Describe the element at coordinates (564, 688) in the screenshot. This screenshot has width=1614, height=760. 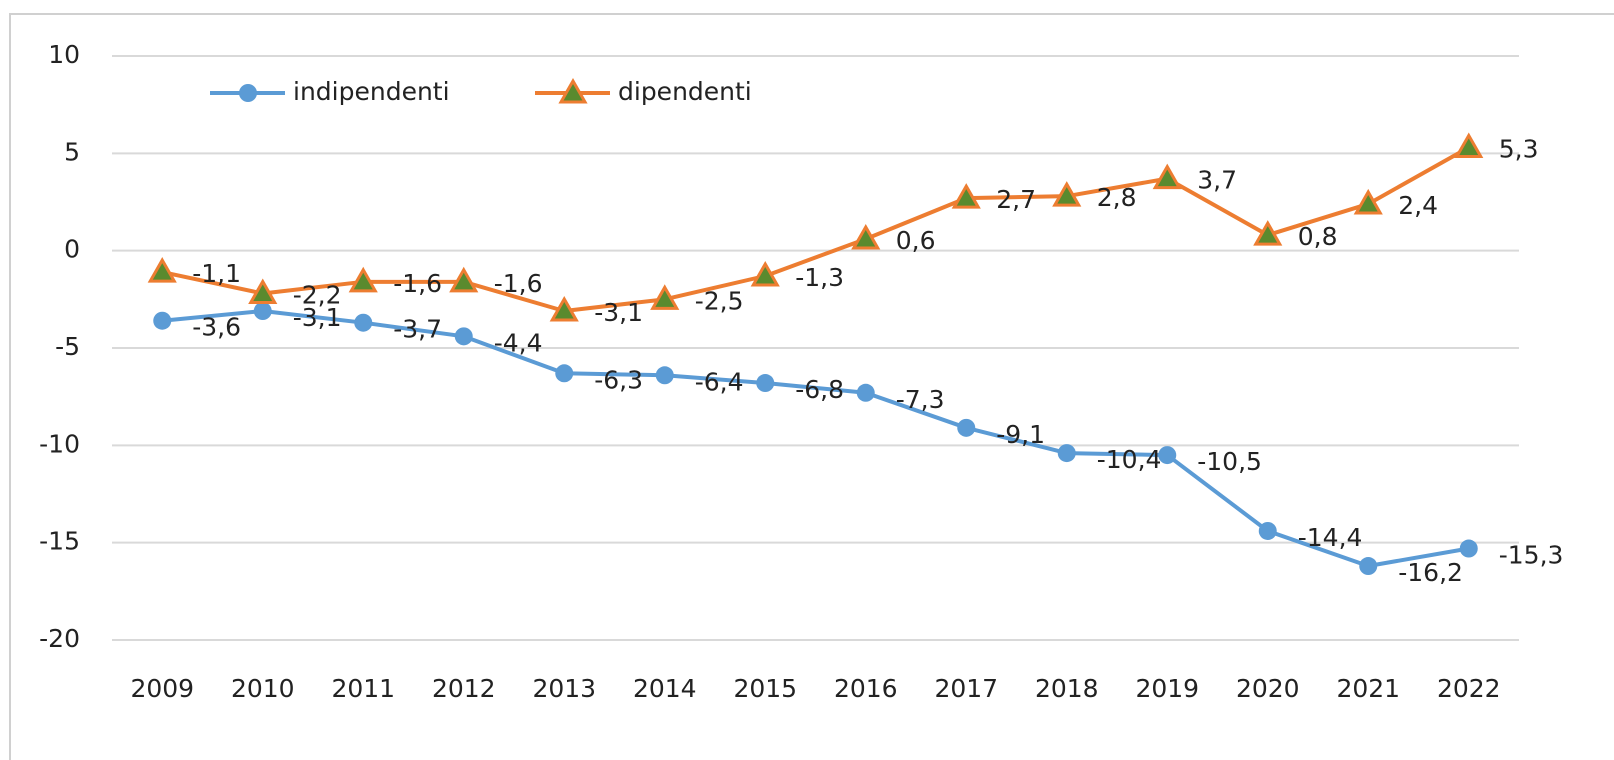
I see `x-tick-label: 2013` at that location.